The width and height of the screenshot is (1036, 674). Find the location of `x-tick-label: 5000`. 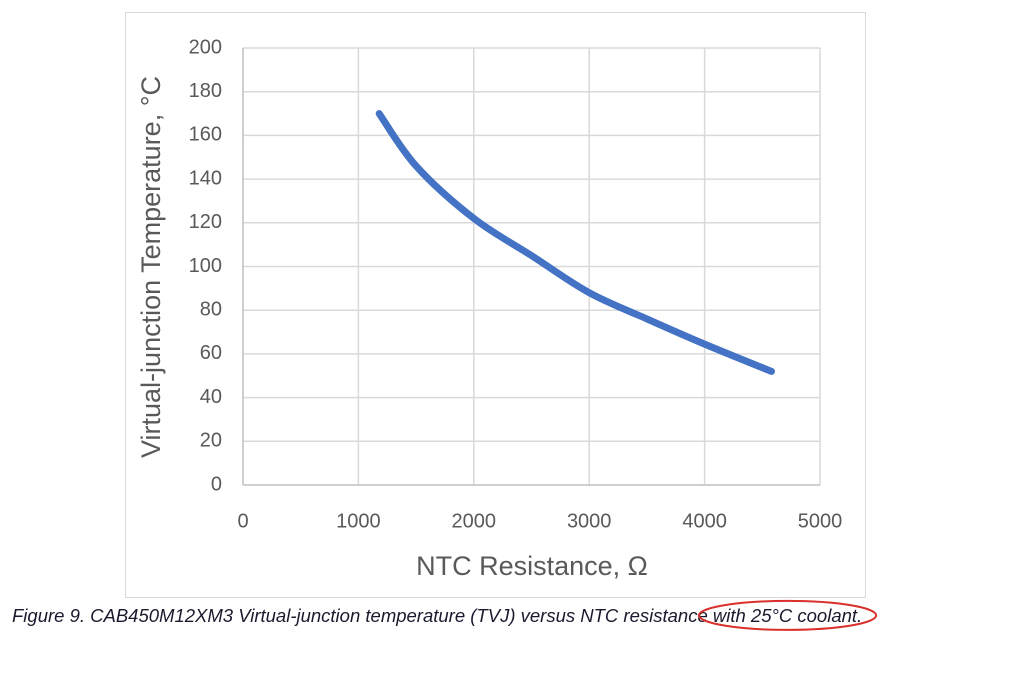

x-tick-label: 5000 is located at coordinates (820, 521).